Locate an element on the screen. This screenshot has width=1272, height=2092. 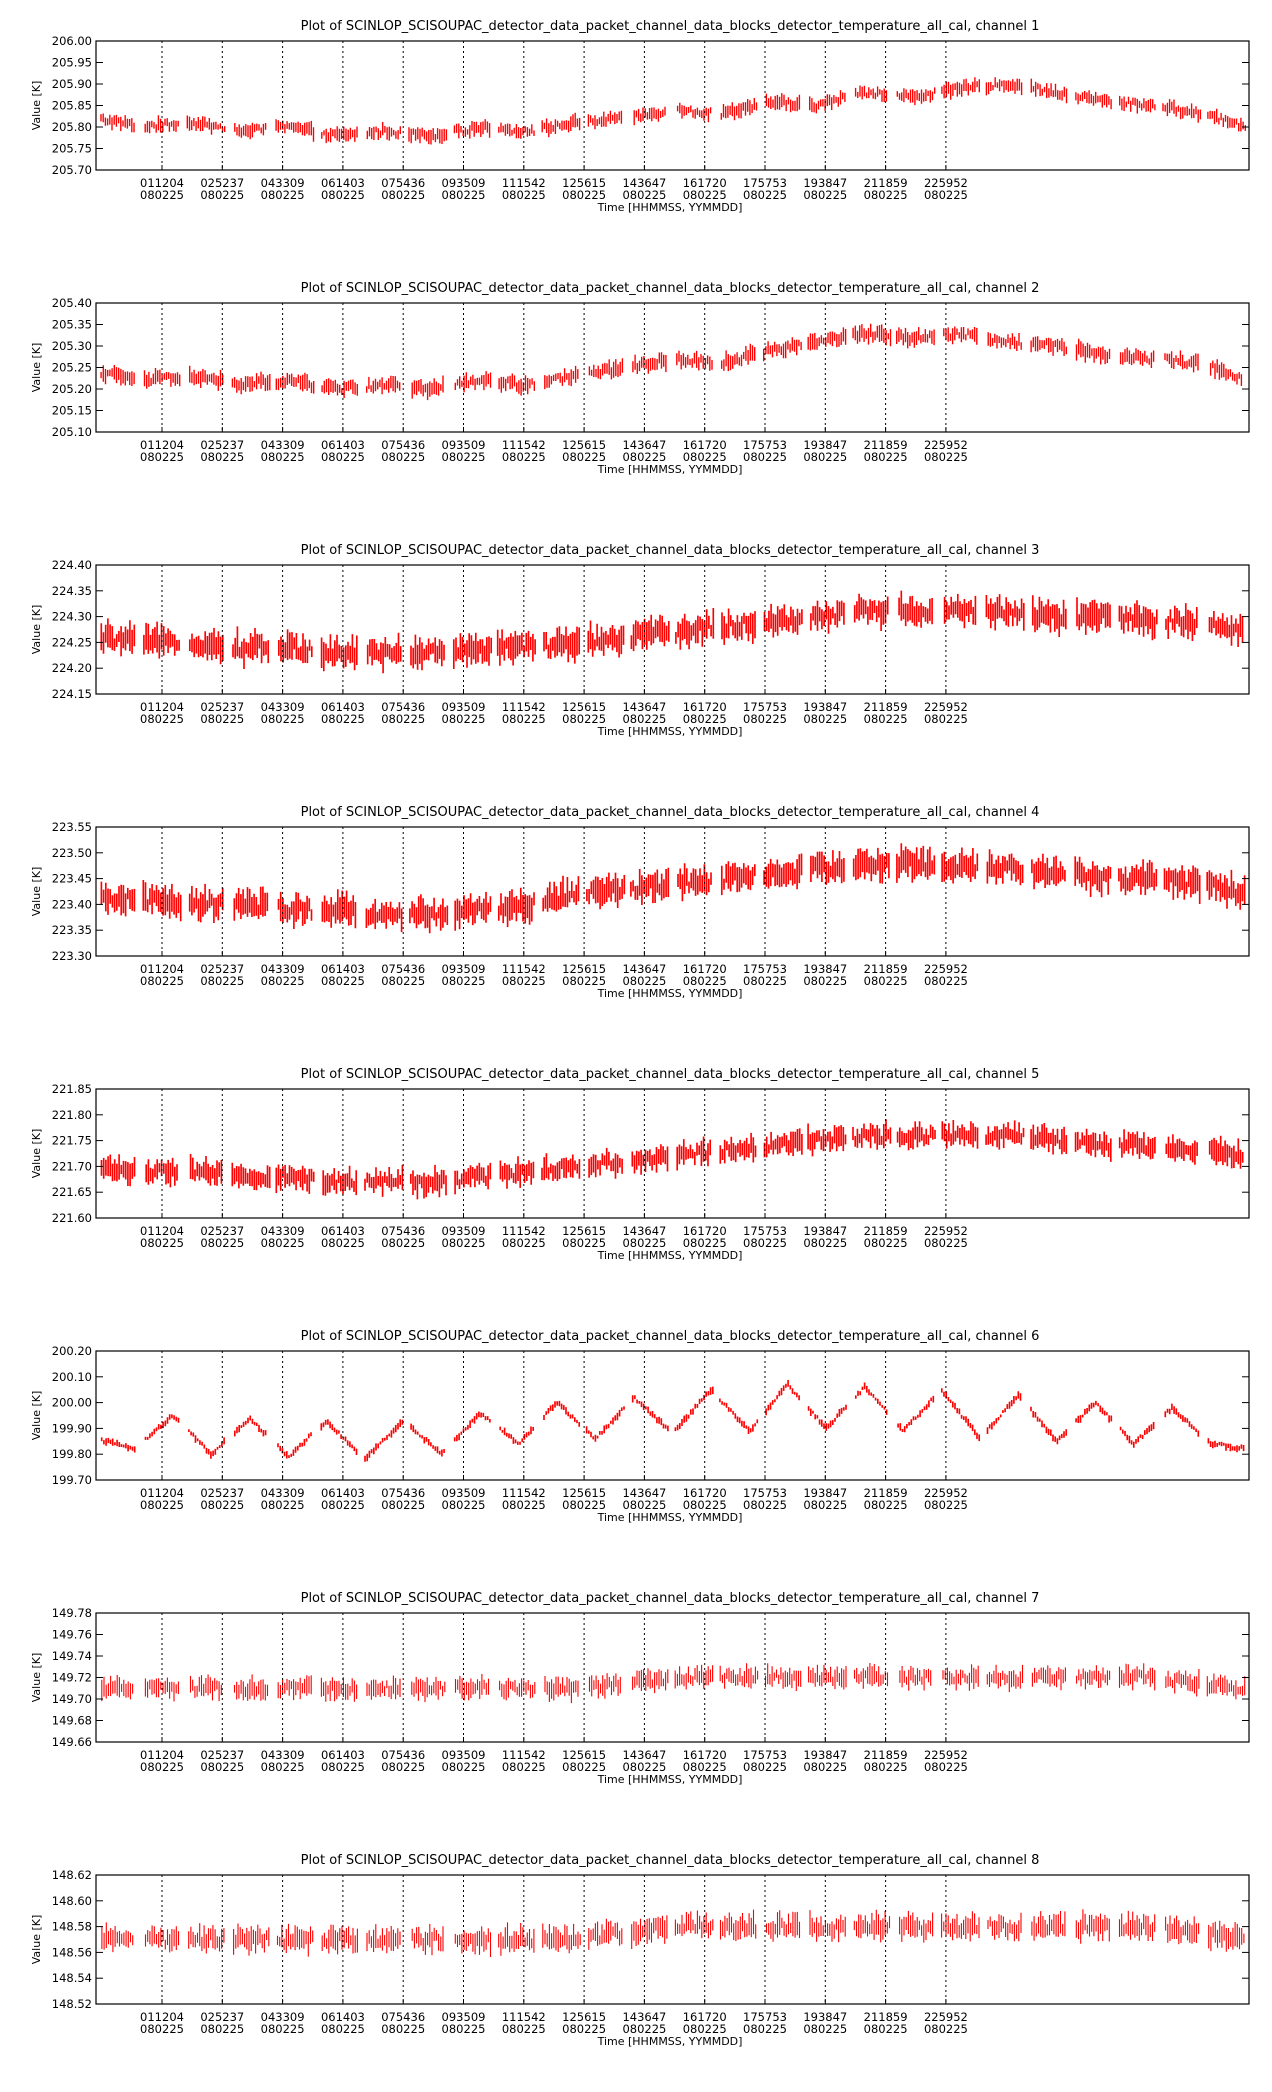
x-tick-label-time: 161720 is located at coordinates (705, 183).